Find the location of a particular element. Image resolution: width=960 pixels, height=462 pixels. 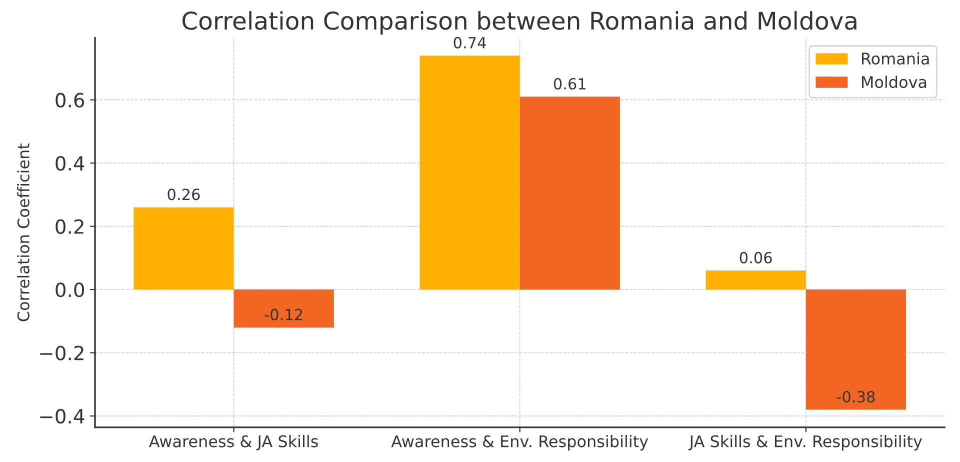

data-label: -0.38 is located at coordinates (855, 396).